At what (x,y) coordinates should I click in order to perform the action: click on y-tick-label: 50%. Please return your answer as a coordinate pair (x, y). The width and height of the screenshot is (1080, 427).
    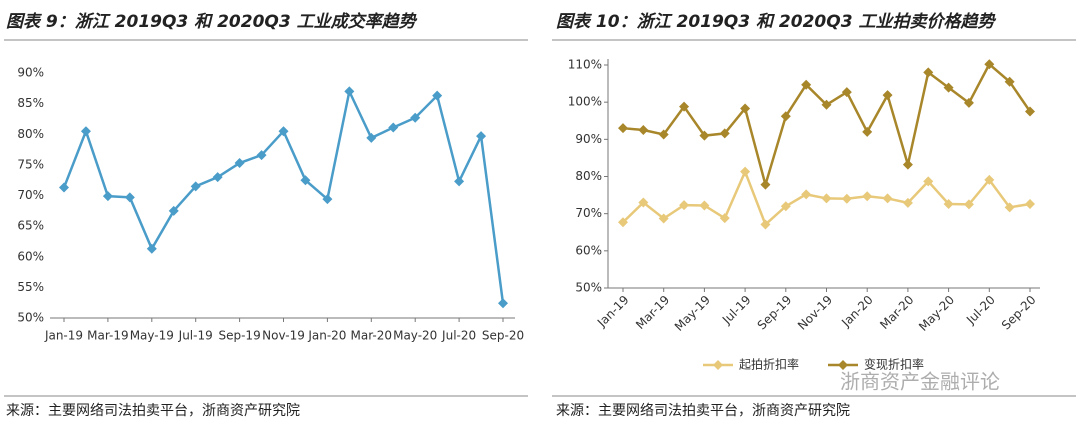
    Looking at the image, I should click on (30, 318).